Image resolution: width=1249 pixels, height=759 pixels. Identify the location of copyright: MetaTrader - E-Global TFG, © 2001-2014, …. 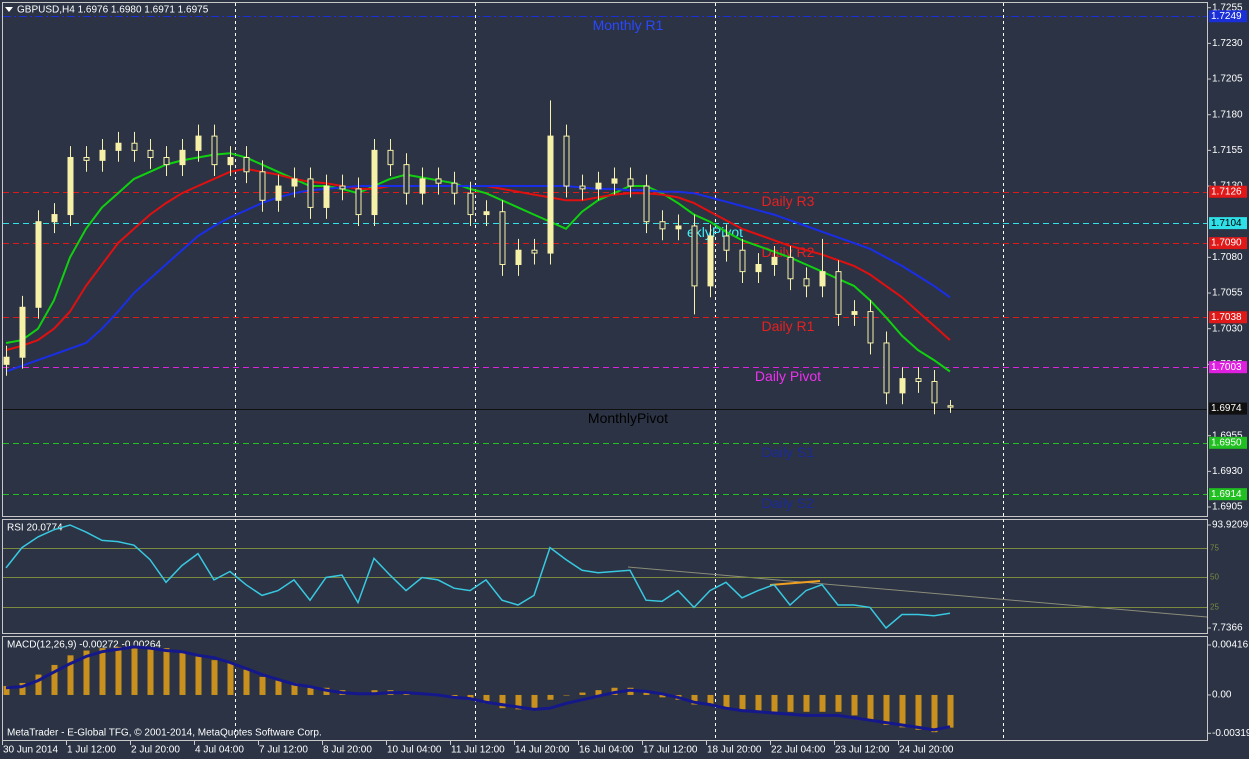
(164, 733).